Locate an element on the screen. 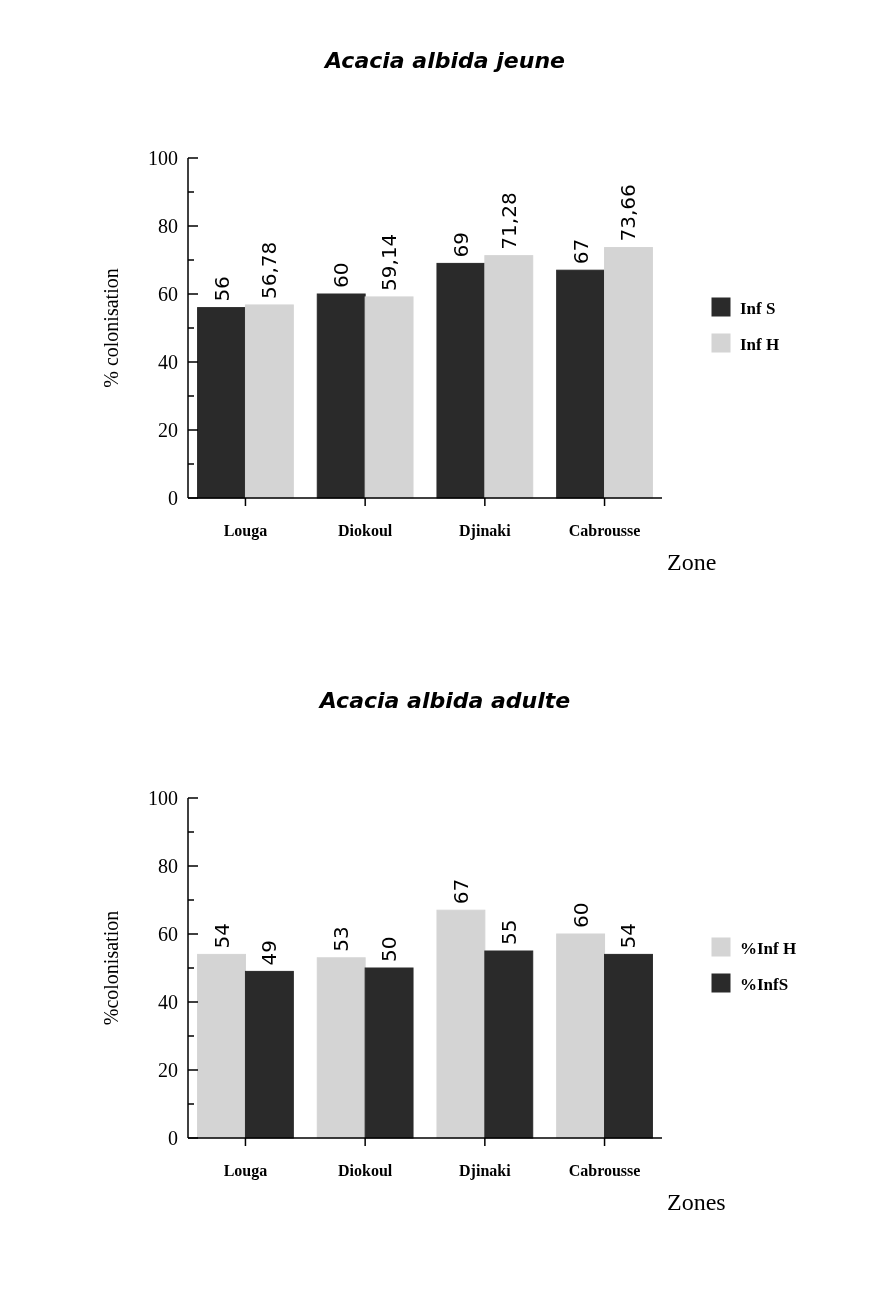 This screenshot has width=874, height=1291. legend-label: Inf H is located at coordinates (760, 344).